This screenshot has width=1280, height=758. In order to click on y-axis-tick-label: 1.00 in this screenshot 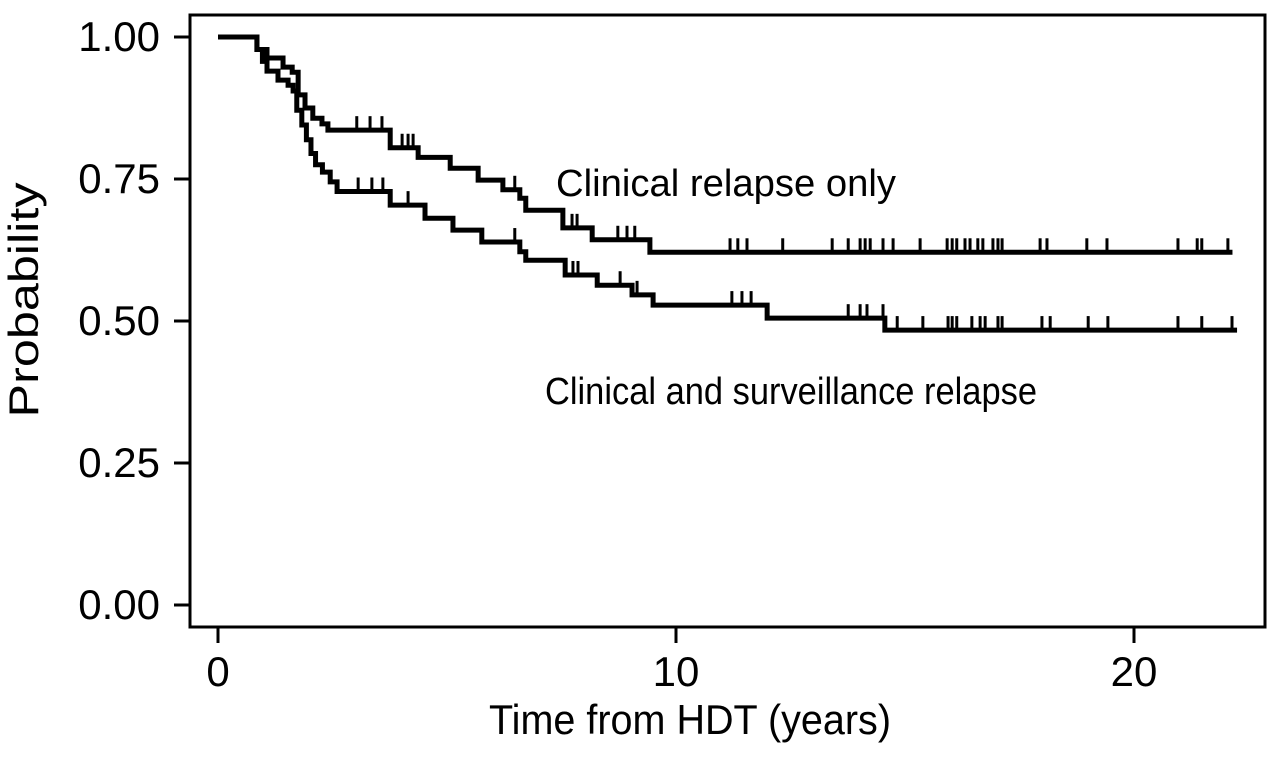, I will do `click(119, 36)`.